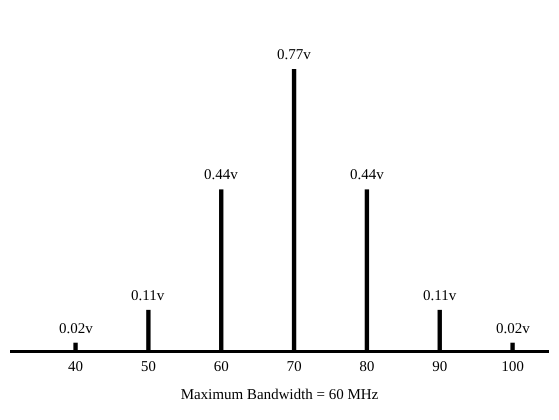 This screenshot has width=559, height=420. What do you see at coordinates (294, 367) in the screenshot?
I see `x-tick-label: 70` at bounding box center [294, 367].